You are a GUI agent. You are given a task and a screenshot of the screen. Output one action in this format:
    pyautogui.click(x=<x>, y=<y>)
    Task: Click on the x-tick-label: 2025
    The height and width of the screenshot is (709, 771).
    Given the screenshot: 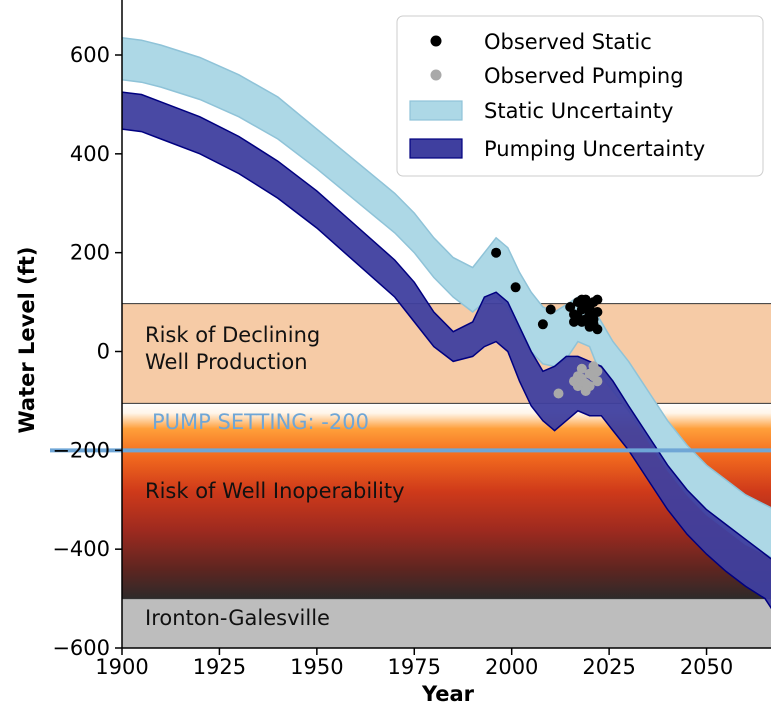 What is the action you would take?
    pyautogui.click(x=608, y=667)
    